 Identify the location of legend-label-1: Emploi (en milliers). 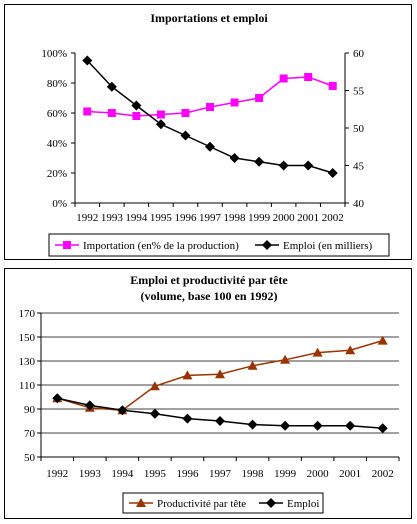
(328, 246).